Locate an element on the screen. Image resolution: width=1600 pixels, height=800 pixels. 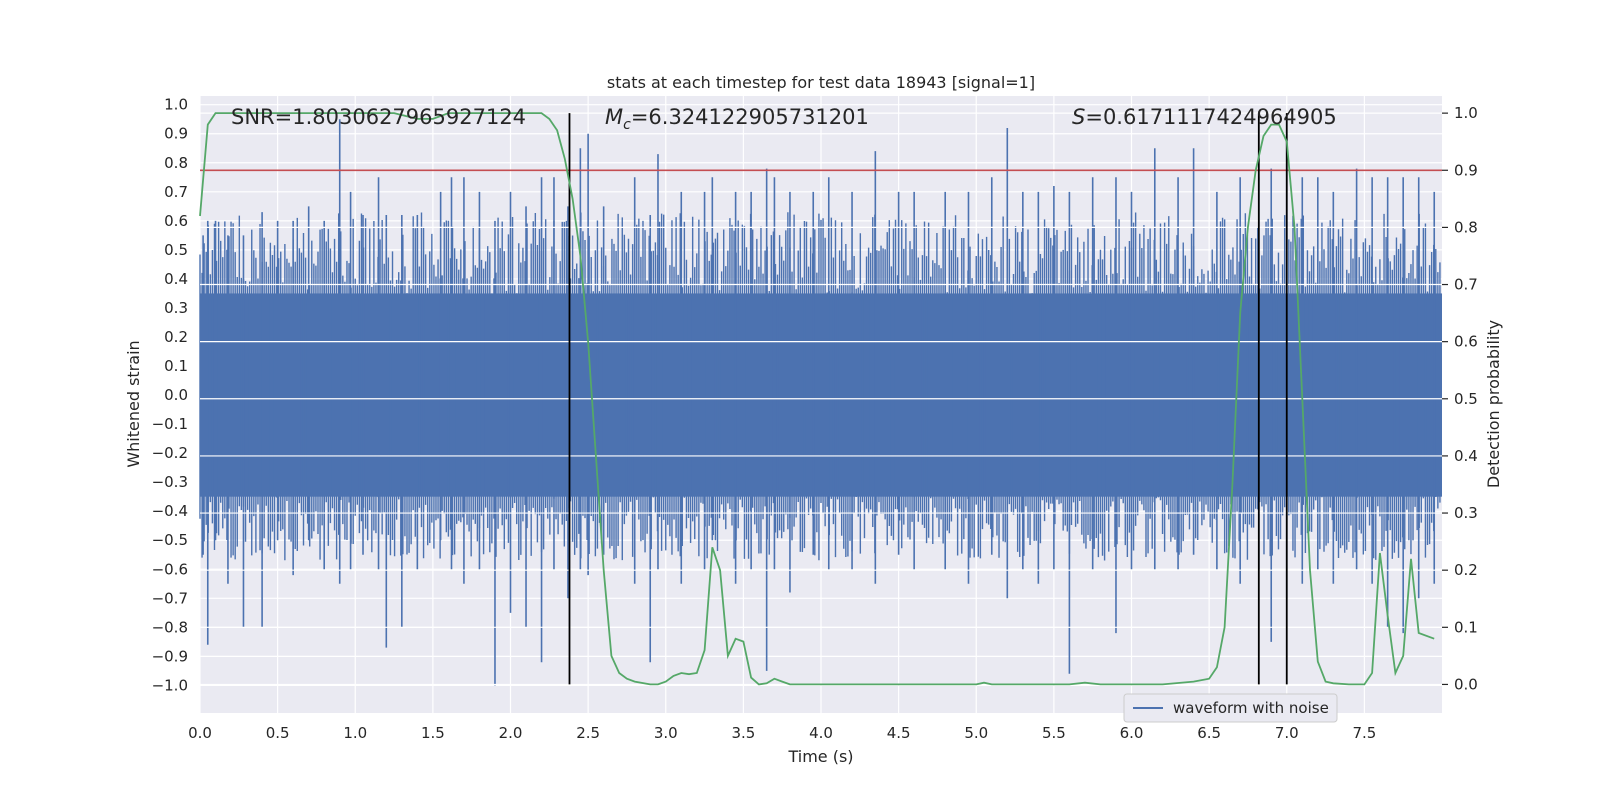
left-y-tick-label-12: 0.2 is located at coordinates (176, 337).